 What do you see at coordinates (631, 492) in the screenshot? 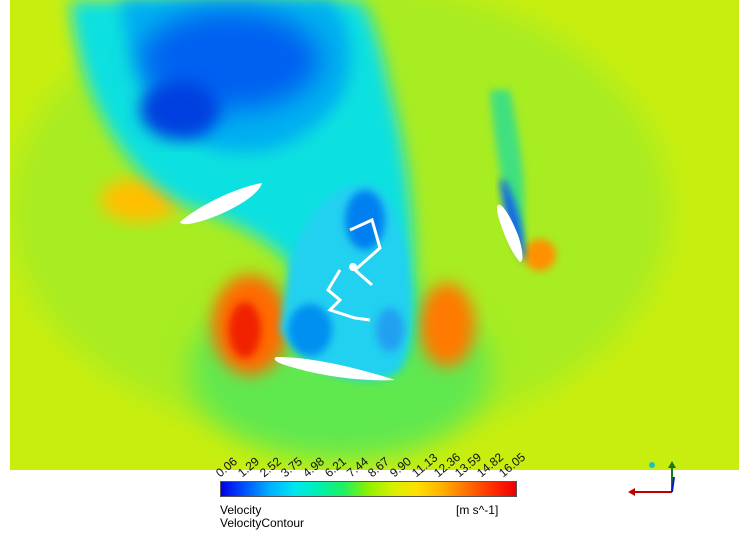
I see `triad-x-arrowhead` at bounding box center [631, 492].